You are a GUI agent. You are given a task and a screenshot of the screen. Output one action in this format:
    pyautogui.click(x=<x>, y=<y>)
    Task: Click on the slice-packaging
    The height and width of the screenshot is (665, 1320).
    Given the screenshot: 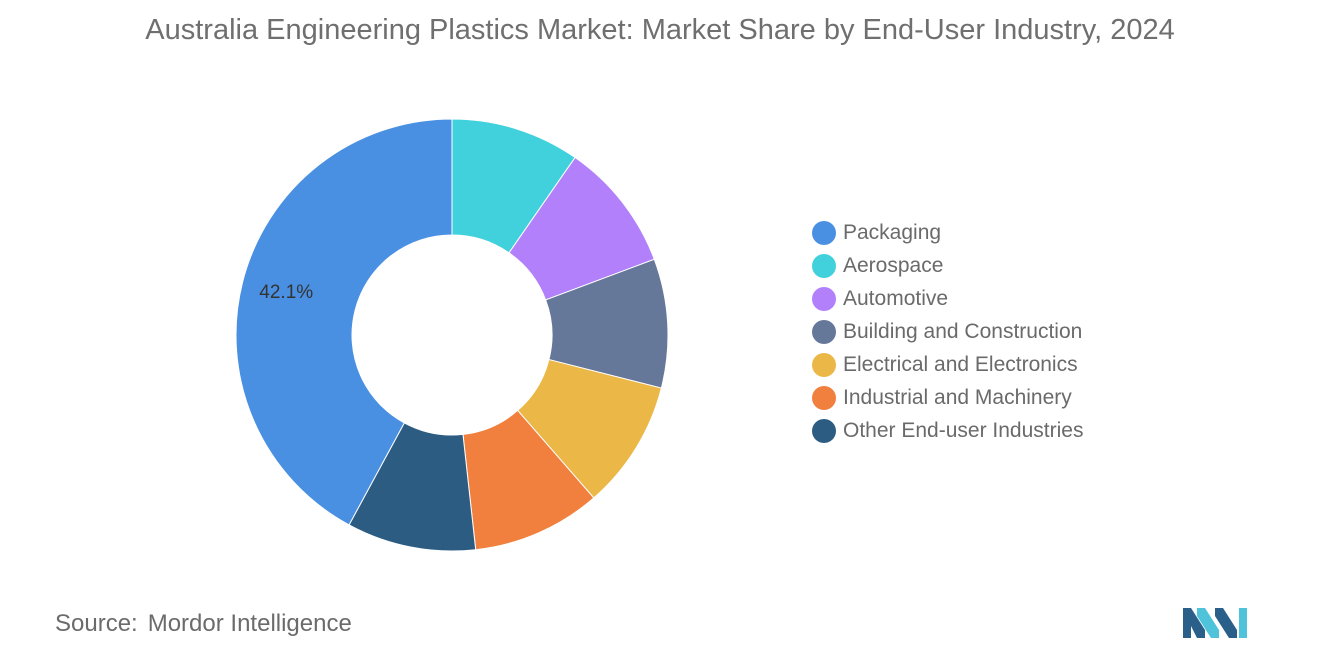 What is the action you would take?
    pyautogui.click(x=344, y=322)
    